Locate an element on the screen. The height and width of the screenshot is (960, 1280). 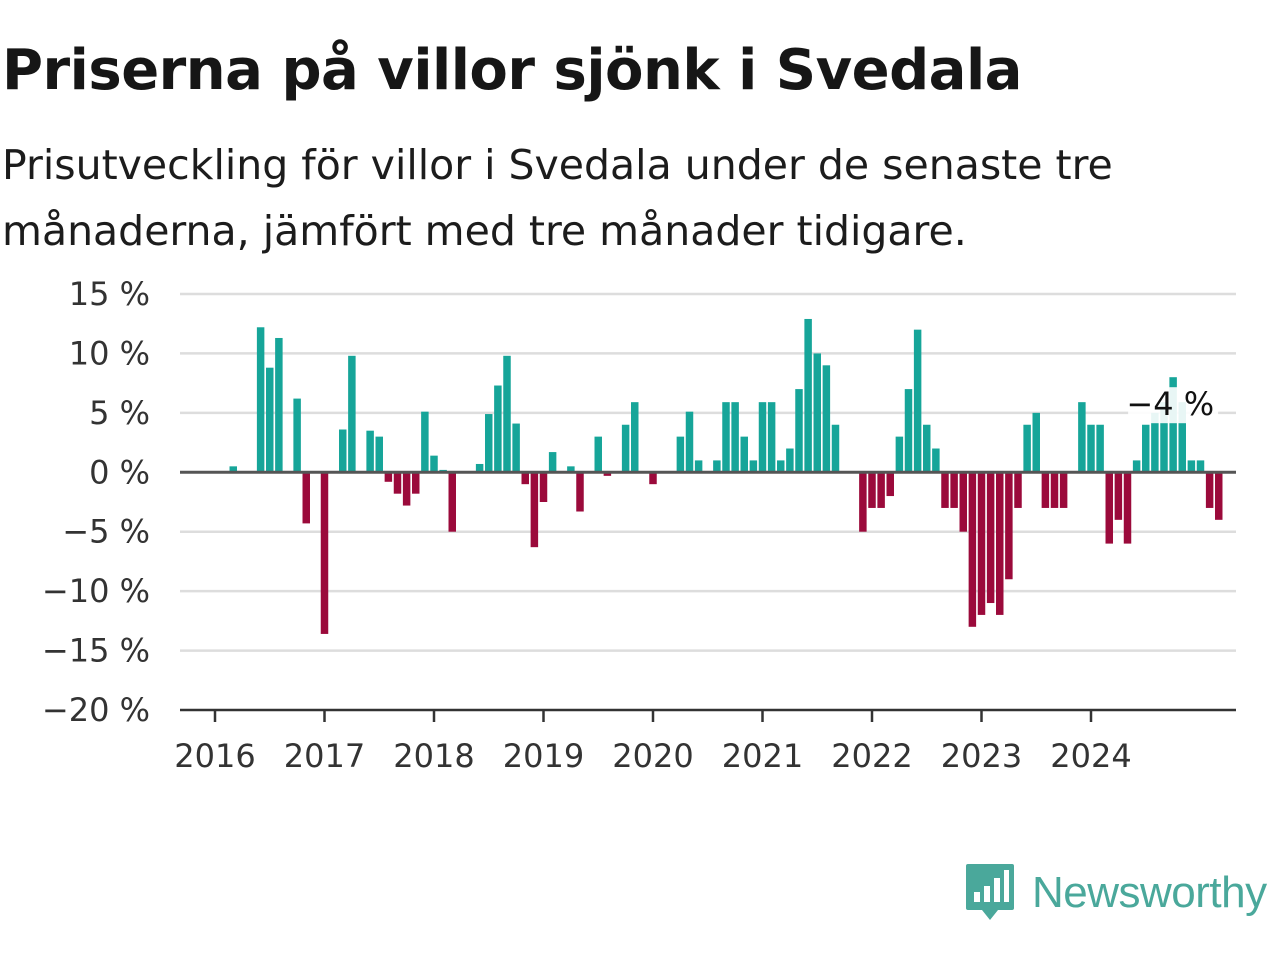
y-tick-label: −15 % is located at coordinates (96, 651).